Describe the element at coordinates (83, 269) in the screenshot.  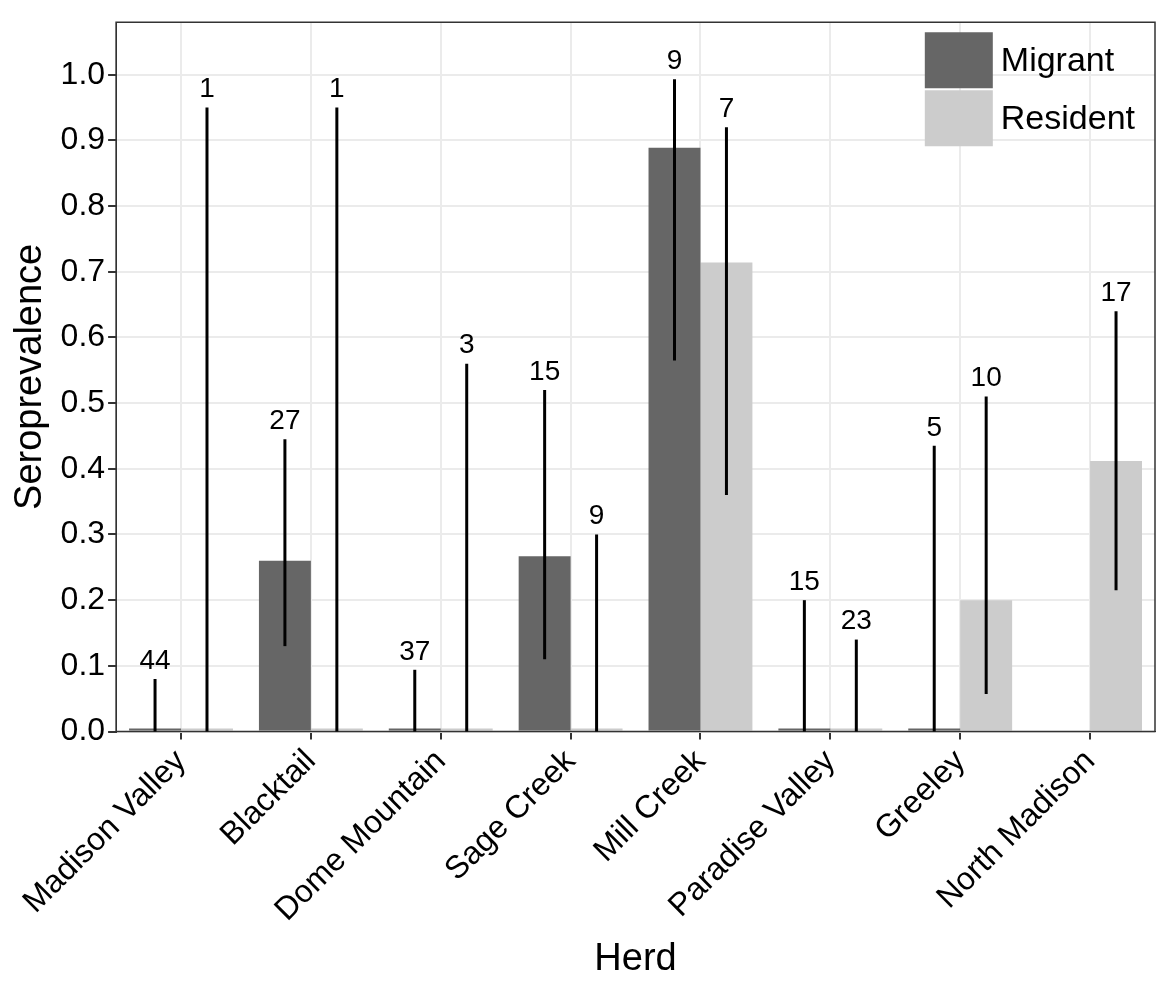
I see `y-tick-label: 0.7` at that location.